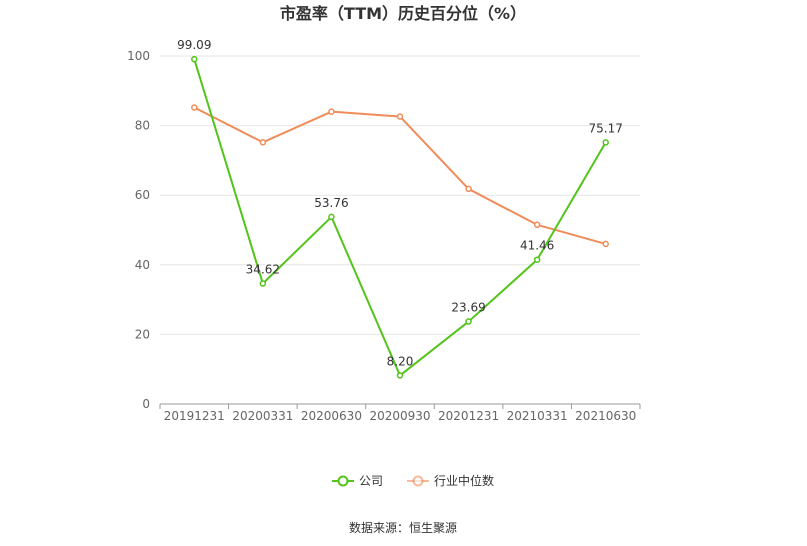 Image resolution: width=807 pixels, height=546 pixels. Describe the element at coordinates (142, 126) in the screenshot. I see `y-tick-label: 80` at that location.